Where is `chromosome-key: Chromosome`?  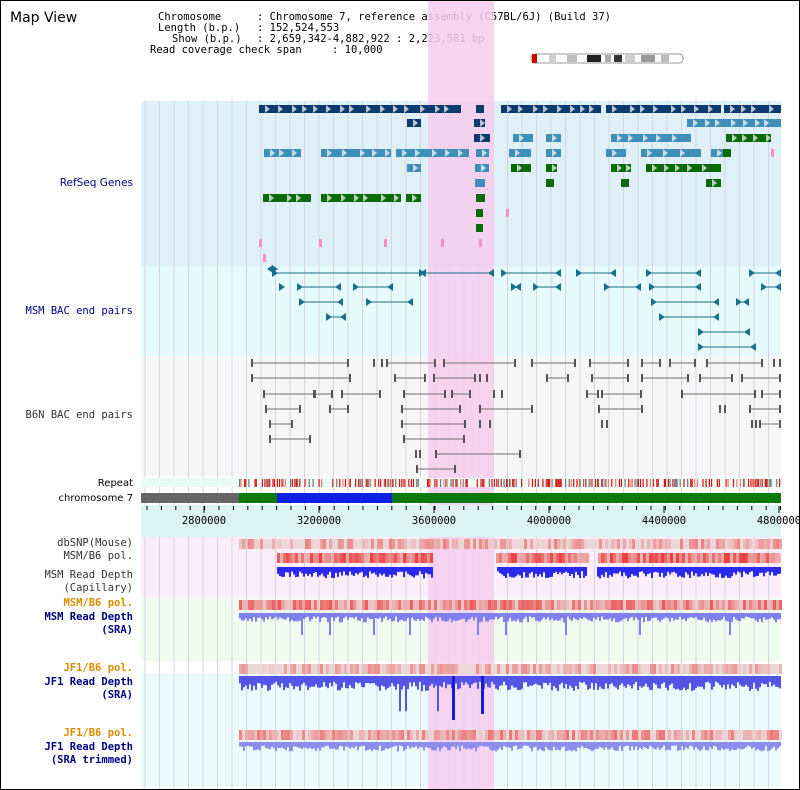 chromosome-key: Chromosome is located at coordinates (190, 17).